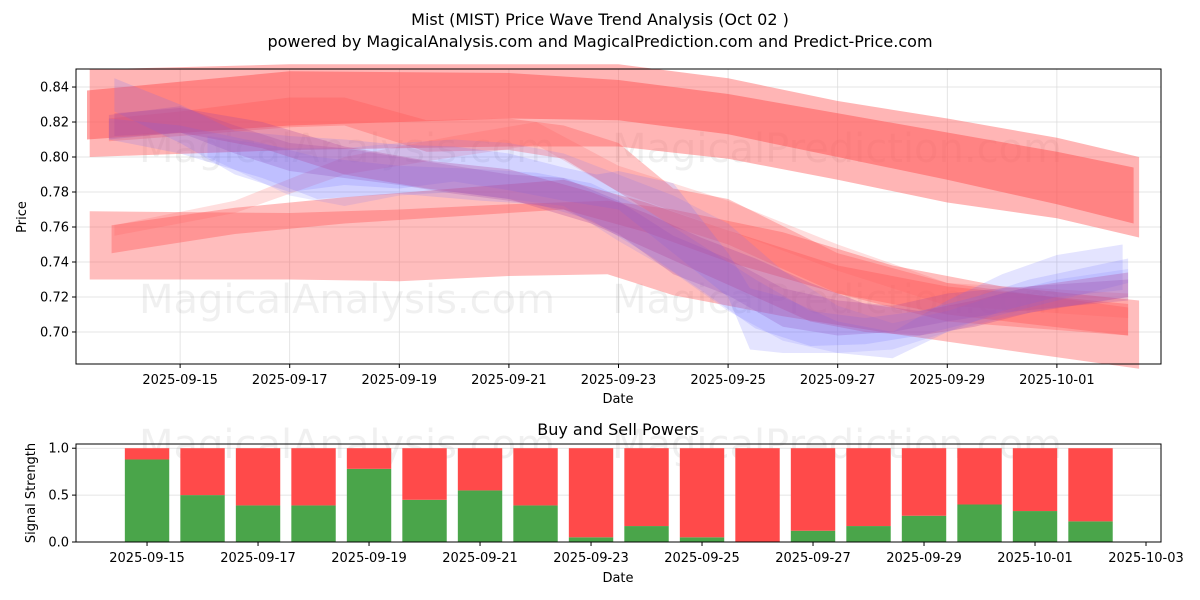 This screenshot has height=600, width=1200. What do you see at coordinates (924, 558) in the screenshot?
I see `buy-sell-x-tick-label: 2025-09-29` at bounding box center [924, 558].